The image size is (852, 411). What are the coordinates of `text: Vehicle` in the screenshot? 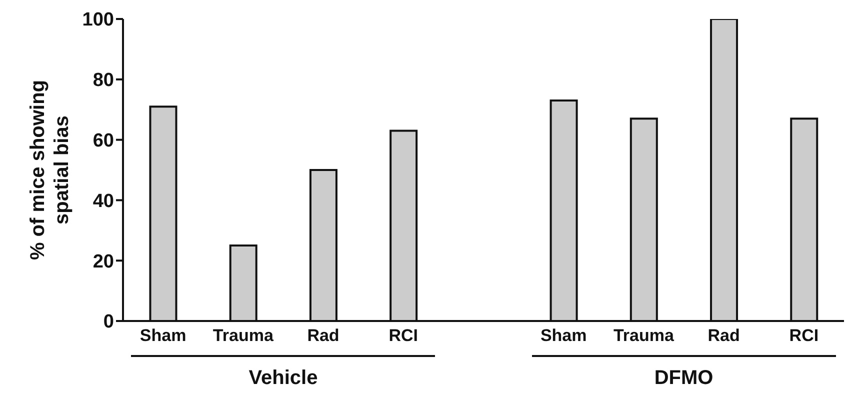 It's located at (283, 378).